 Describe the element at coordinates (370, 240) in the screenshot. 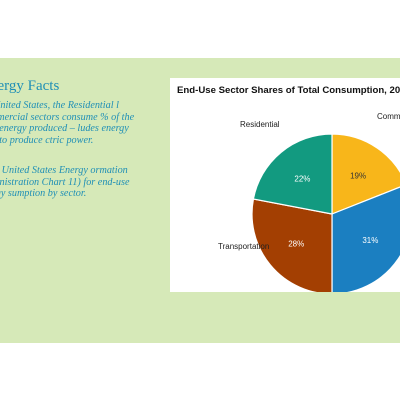

I see `pie-value-label-industrial: 31%` at that location.